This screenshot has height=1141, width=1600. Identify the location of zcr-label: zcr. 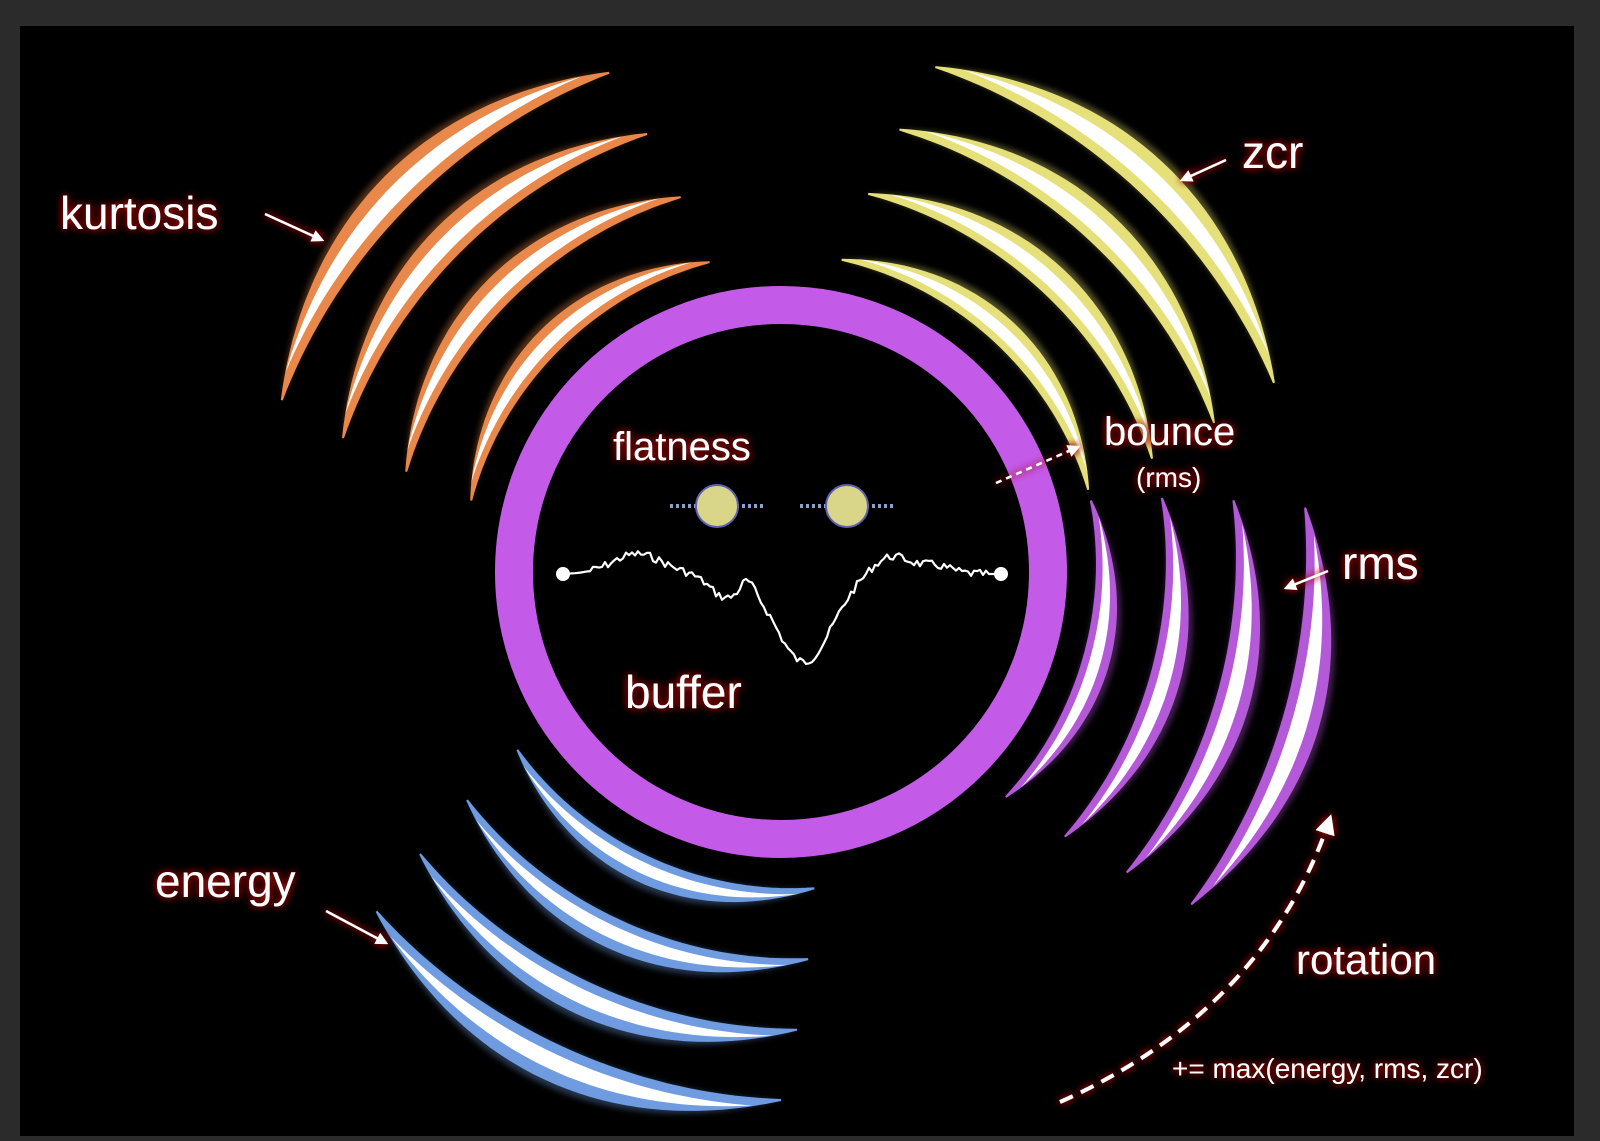
(1272, 152).